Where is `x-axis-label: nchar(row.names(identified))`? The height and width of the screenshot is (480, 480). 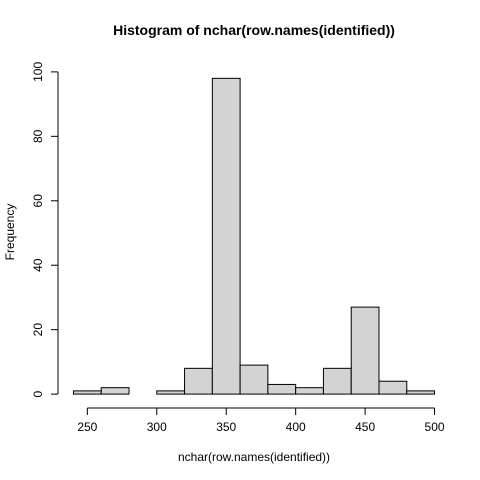
x-axis-label: nchar(row.names(identified)) is located at coordinates (254, 457).